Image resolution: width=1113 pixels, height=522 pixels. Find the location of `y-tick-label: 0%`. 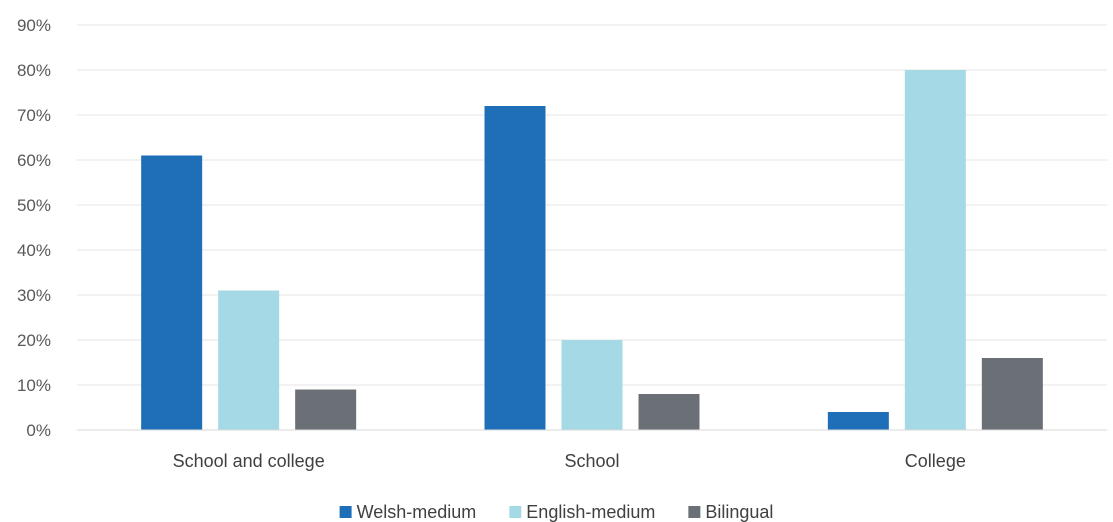

y-tick-label: 0% is located at coordinates (38, 430).